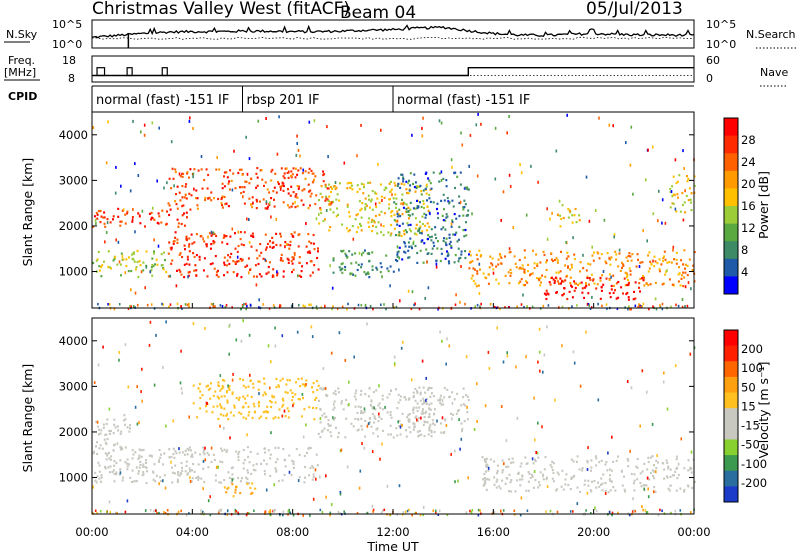 The width and height of the screenshot is (800, 554). Describe the element at coordinates (593, 532) in the screenshot. I see `x-tick-label: 20:00` at that location.